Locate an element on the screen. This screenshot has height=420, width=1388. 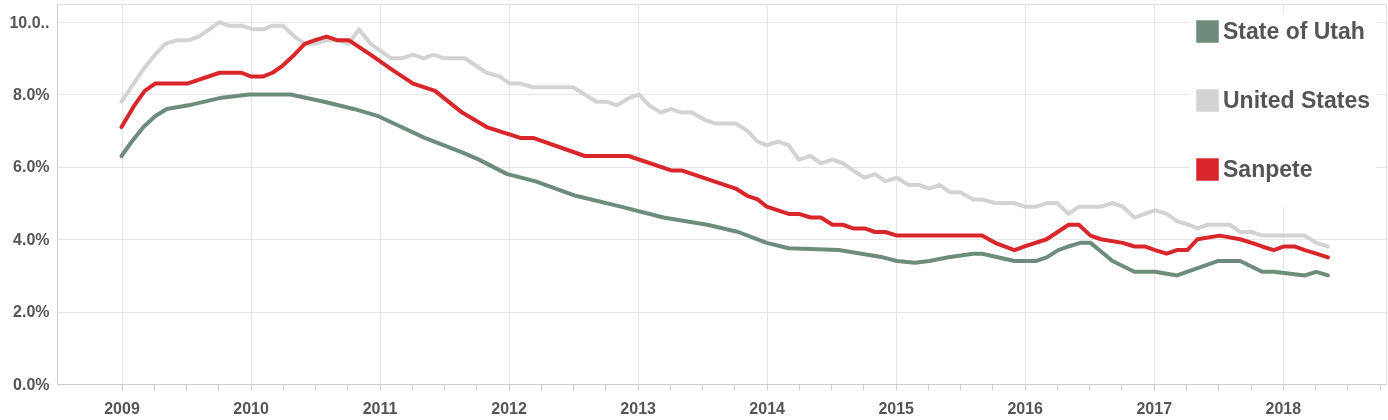
x-tick-label: 2010 is located at coordinates (251, 408).